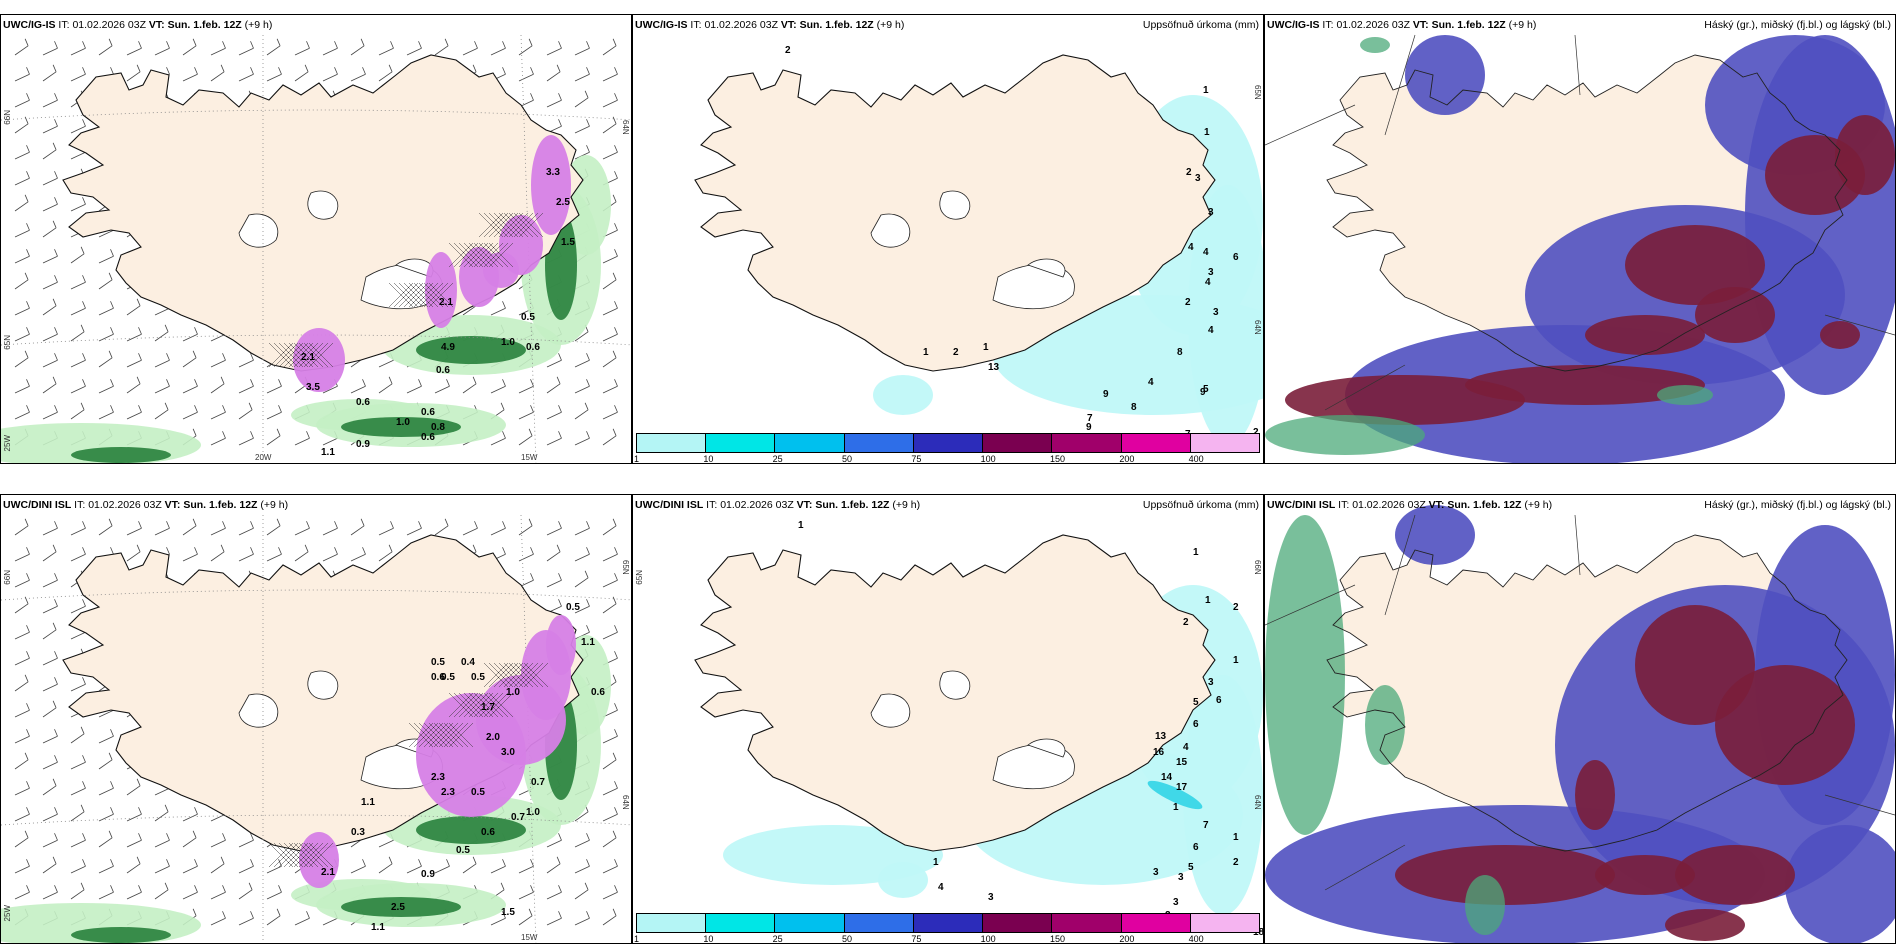  I want to click on lon-label: 20W, so click(263, 457).